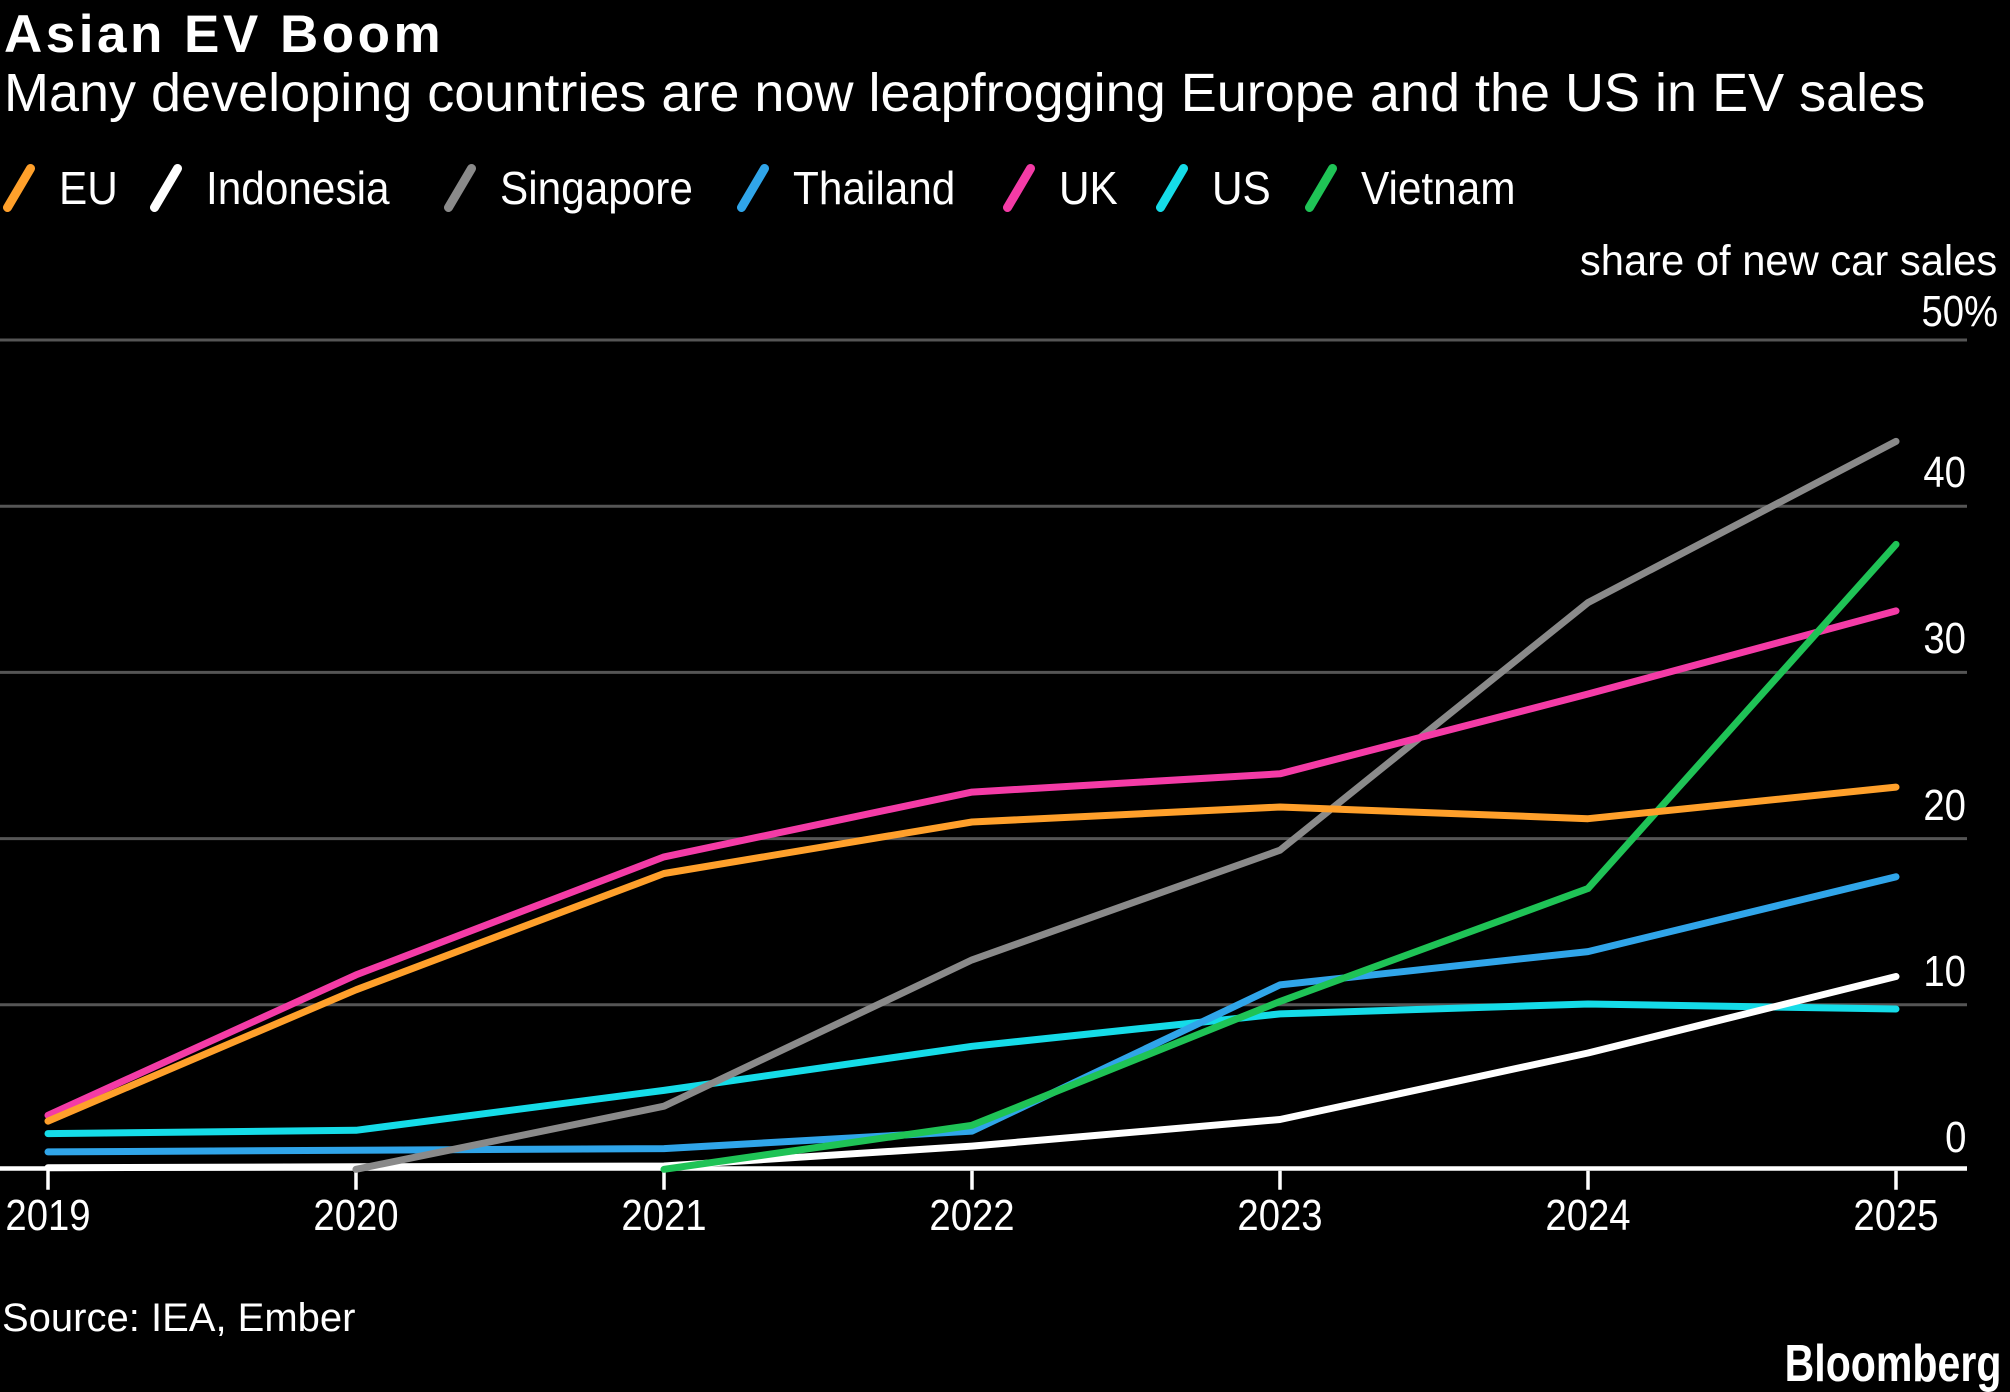 The width and height of the screenshot is (2010, 1392). I want to click on chart-title: Asian EV Boom, so click(224, 34).